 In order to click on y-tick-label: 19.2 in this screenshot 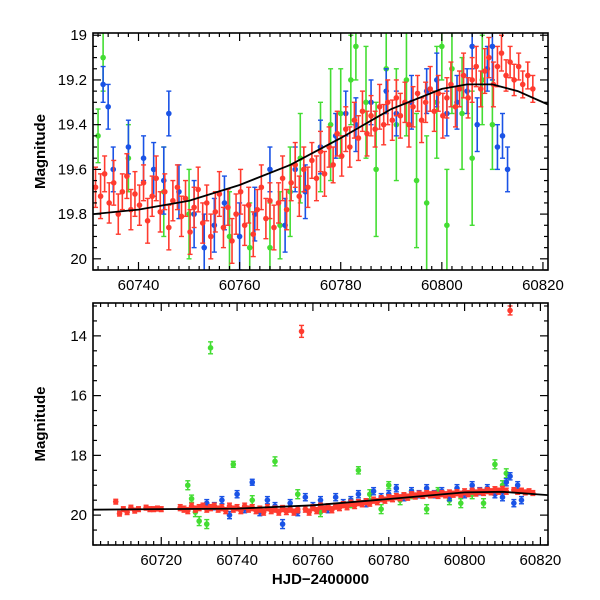, I will do `click(72, 80)`.